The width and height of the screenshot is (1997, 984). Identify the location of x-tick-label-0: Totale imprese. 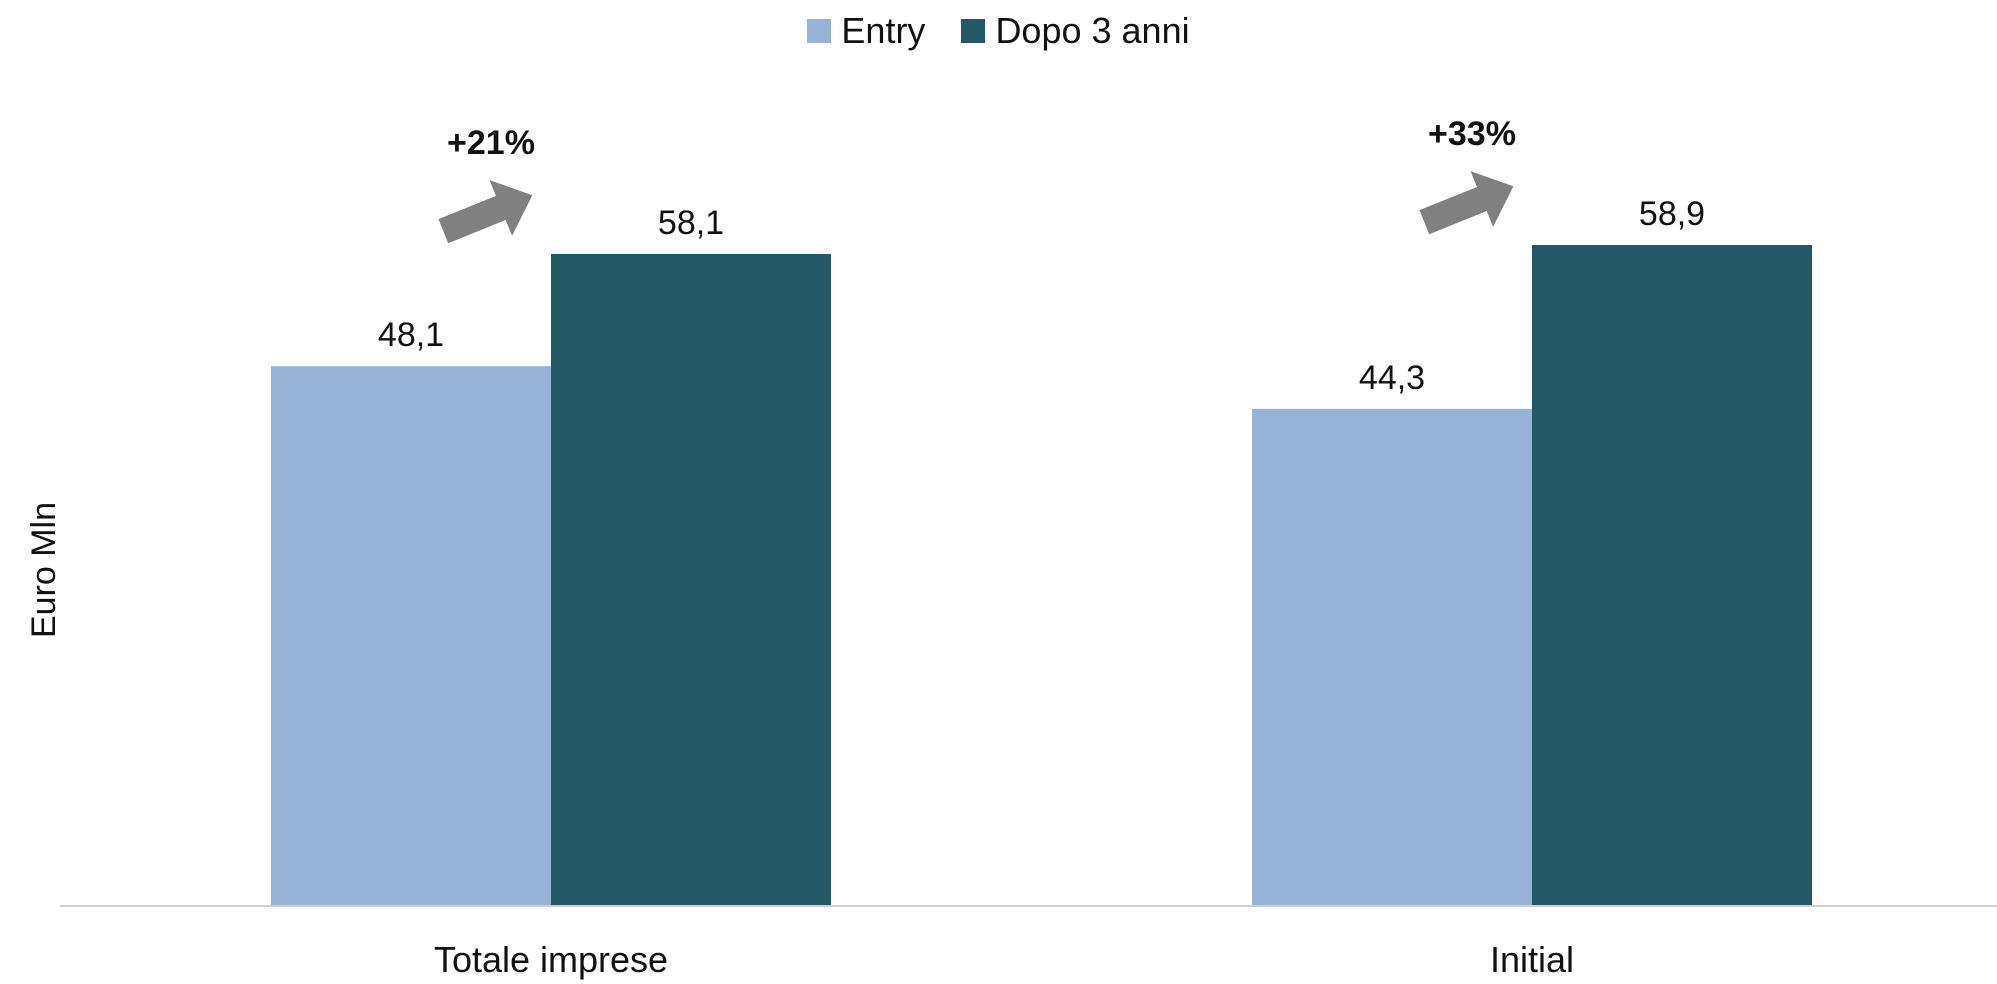
(551, 959).